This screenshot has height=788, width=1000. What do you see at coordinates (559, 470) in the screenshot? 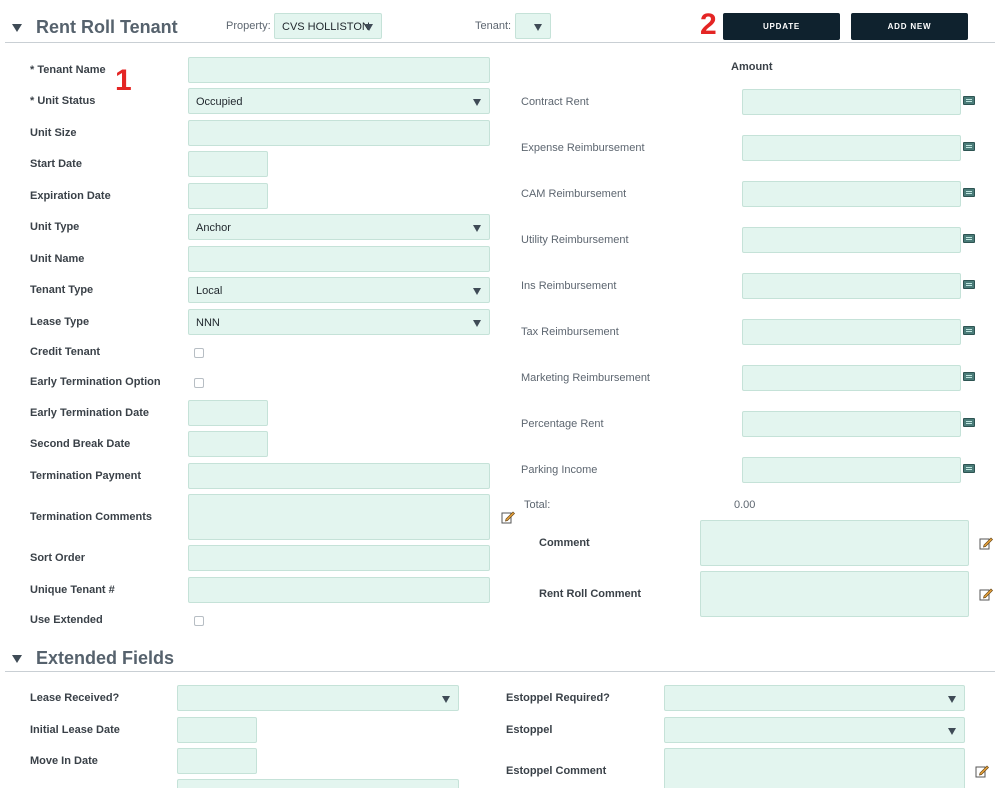
I see `amount-row-label: Parking Income` at bounding box center [559, 470].